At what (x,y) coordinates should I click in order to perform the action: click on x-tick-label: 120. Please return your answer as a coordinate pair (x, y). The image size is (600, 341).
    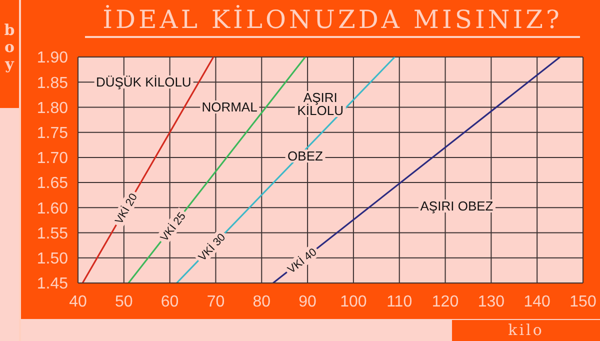
    Looking at the image, I should click on (445, 301).